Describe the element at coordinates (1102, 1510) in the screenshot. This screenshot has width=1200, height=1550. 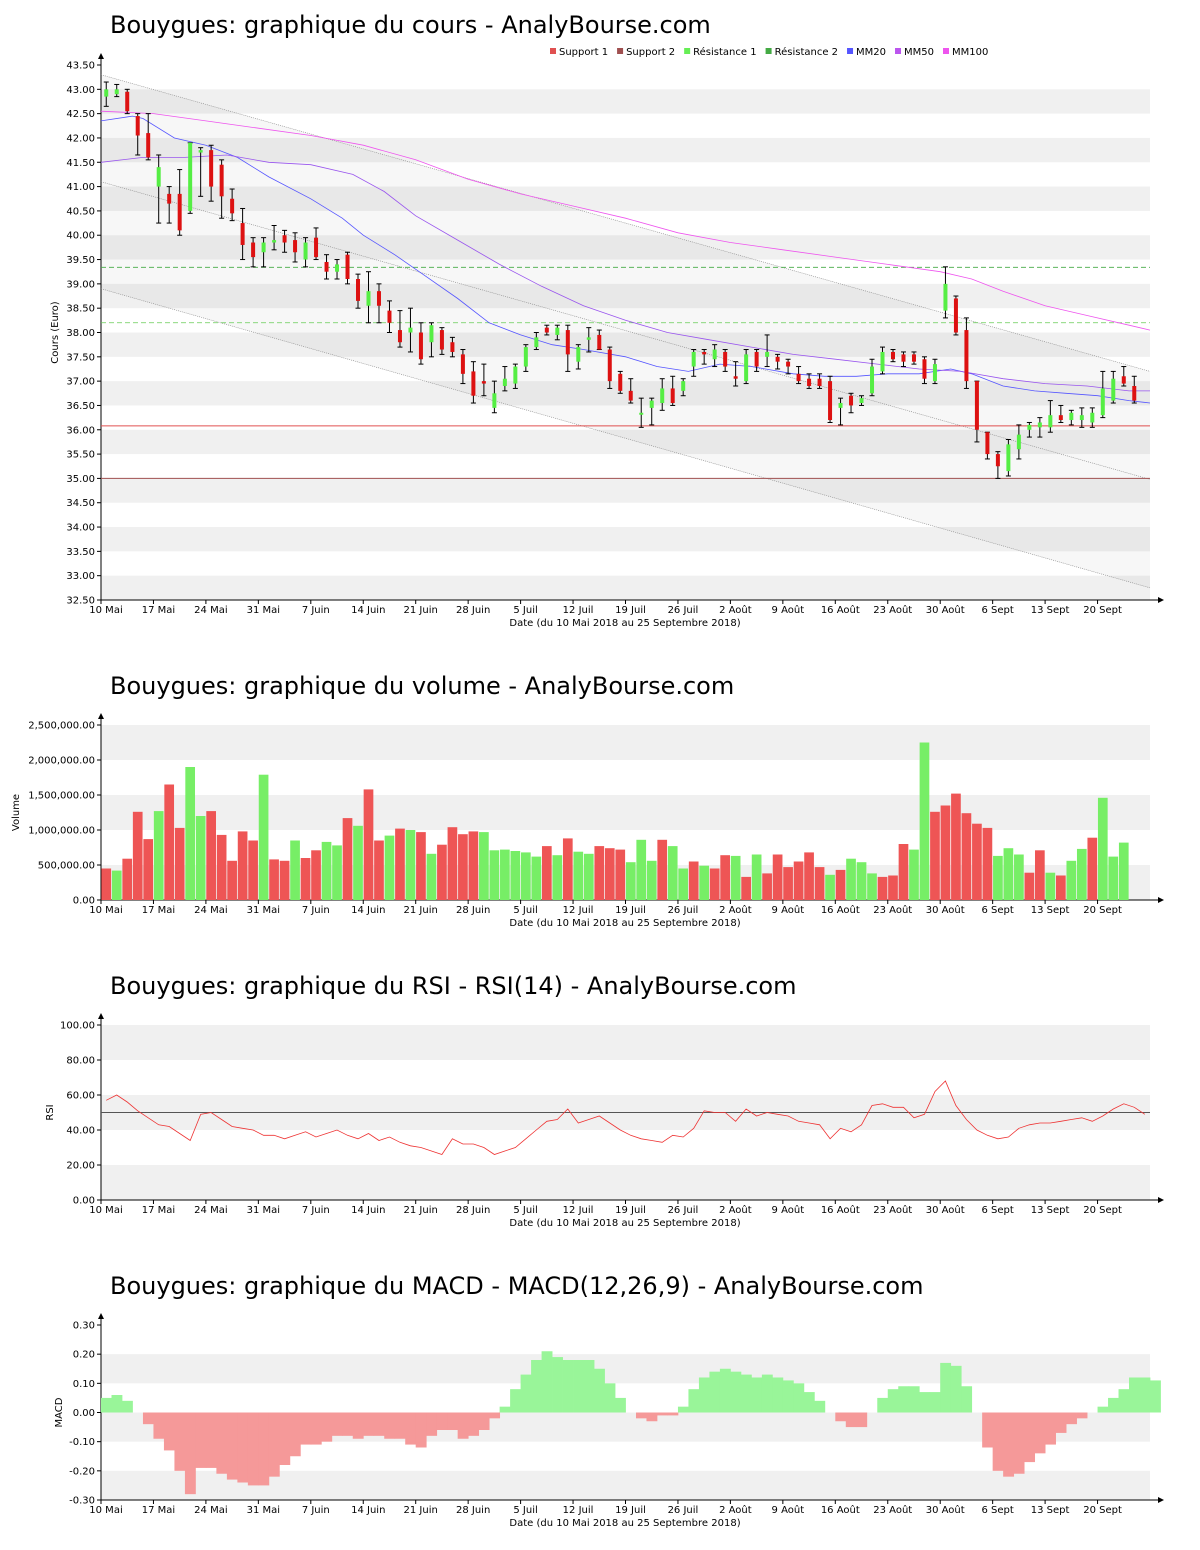
I see `x-tick-label: 20 Sept` at that location.